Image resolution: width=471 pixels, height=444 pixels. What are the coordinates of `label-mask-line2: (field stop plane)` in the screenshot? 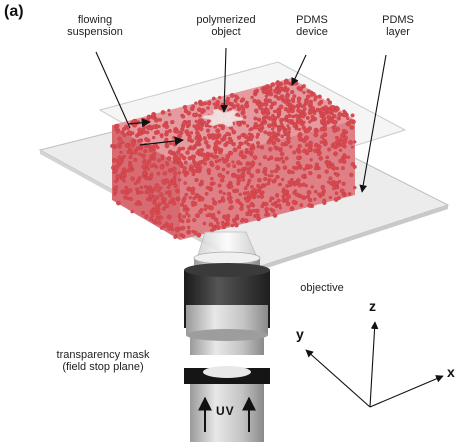 It's located at (103, 367).